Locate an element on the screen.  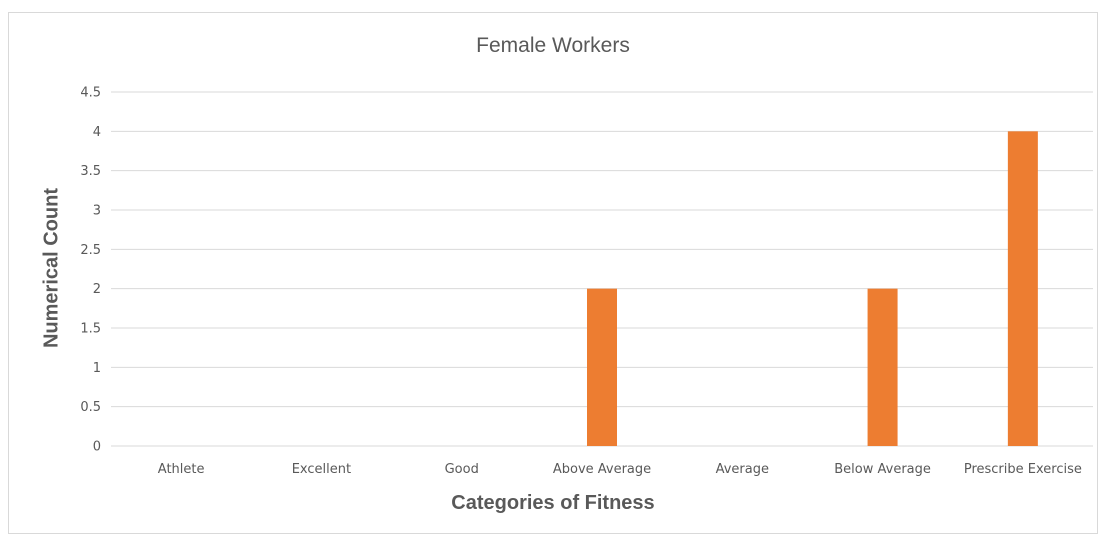
y-tick-label: 4 is located at coordinates (97, 132).